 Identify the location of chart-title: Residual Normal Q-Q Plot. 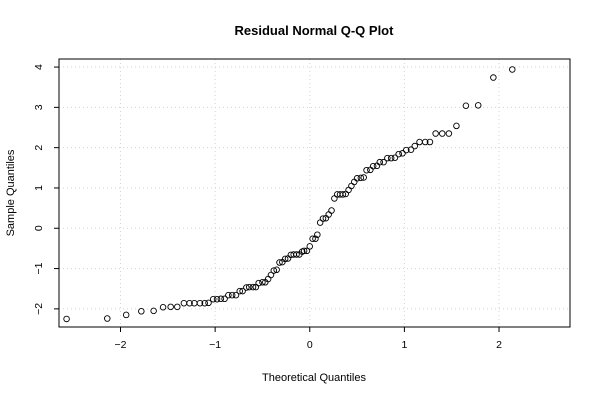
(315, 30).